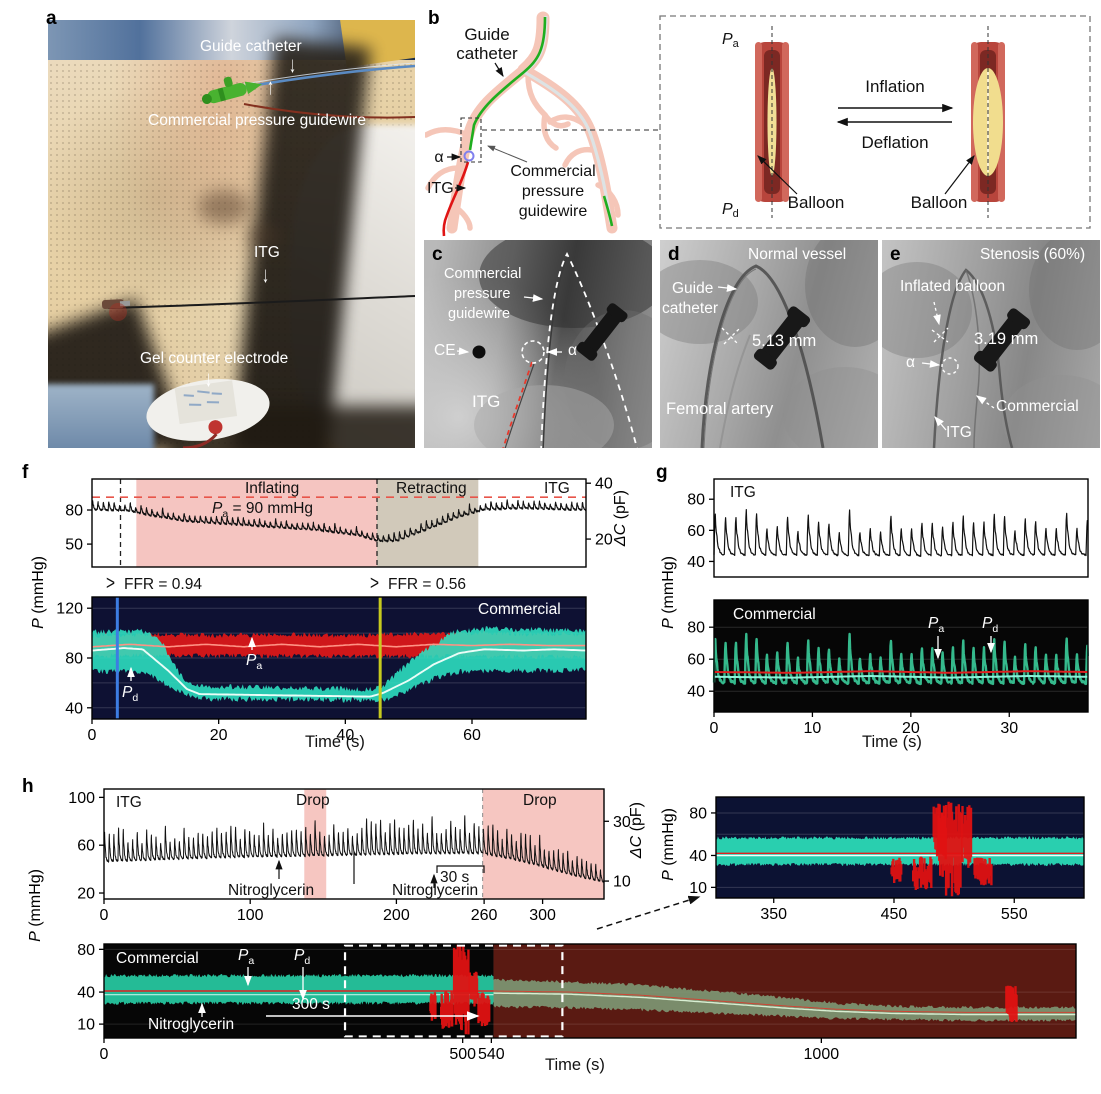  What do you see at coordinates (349, 856) in the screenshot?
I see `chart-h-itg: 0 100 200 260 300 100 60 20 30 10` at bounding box center [349, 856].